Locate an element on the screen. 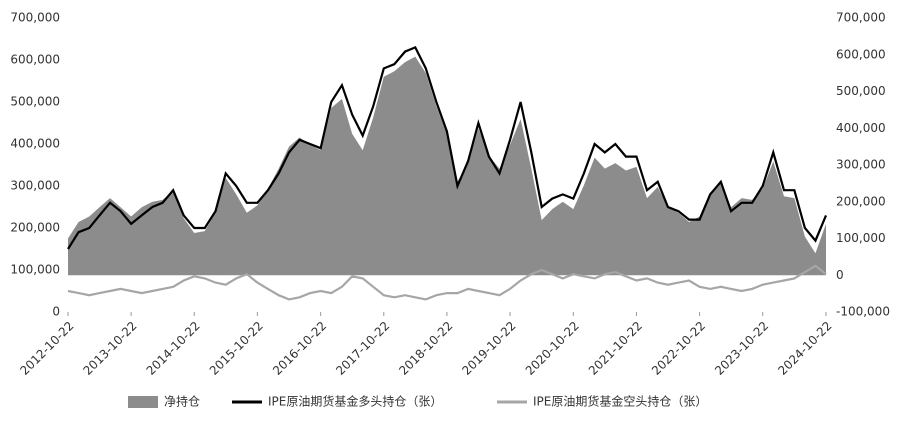 The height and width of the screenshot is (423, 900). x-tick-label: 2022-10-22 is located at coordinates (678, 348).